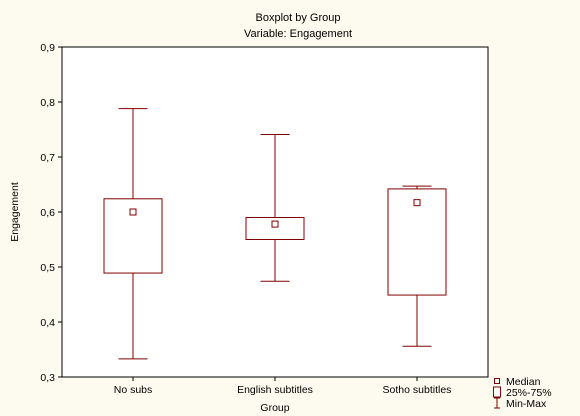  Describe the element at coordinates (133, 390) in the screenshot. I see `x-tick-label: No subs` at that location.